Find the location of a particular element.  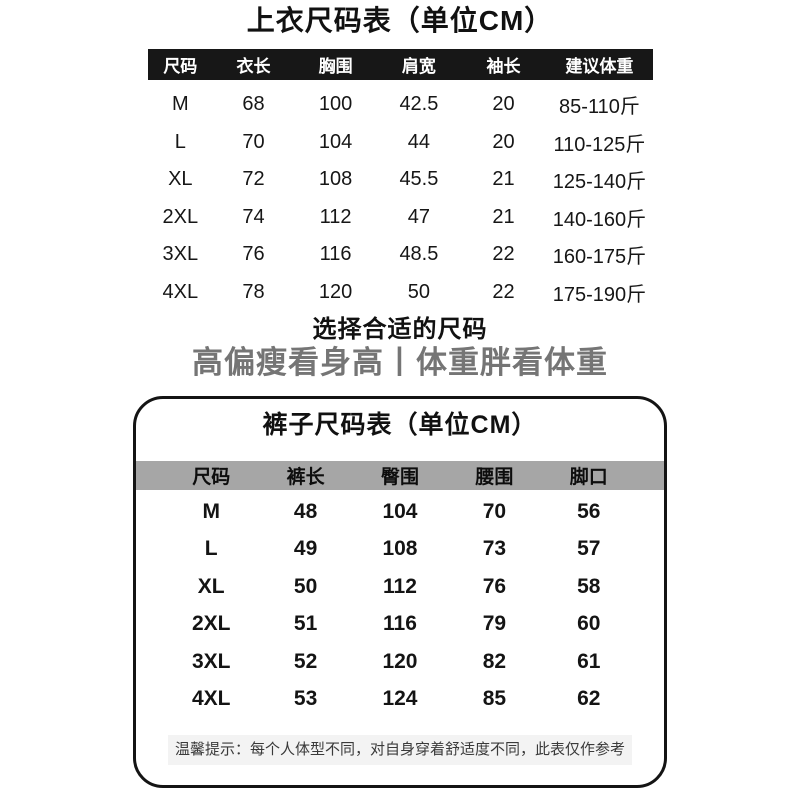

table-row: 4XL 53 124 85 62 is located at coordinates (400, 700).